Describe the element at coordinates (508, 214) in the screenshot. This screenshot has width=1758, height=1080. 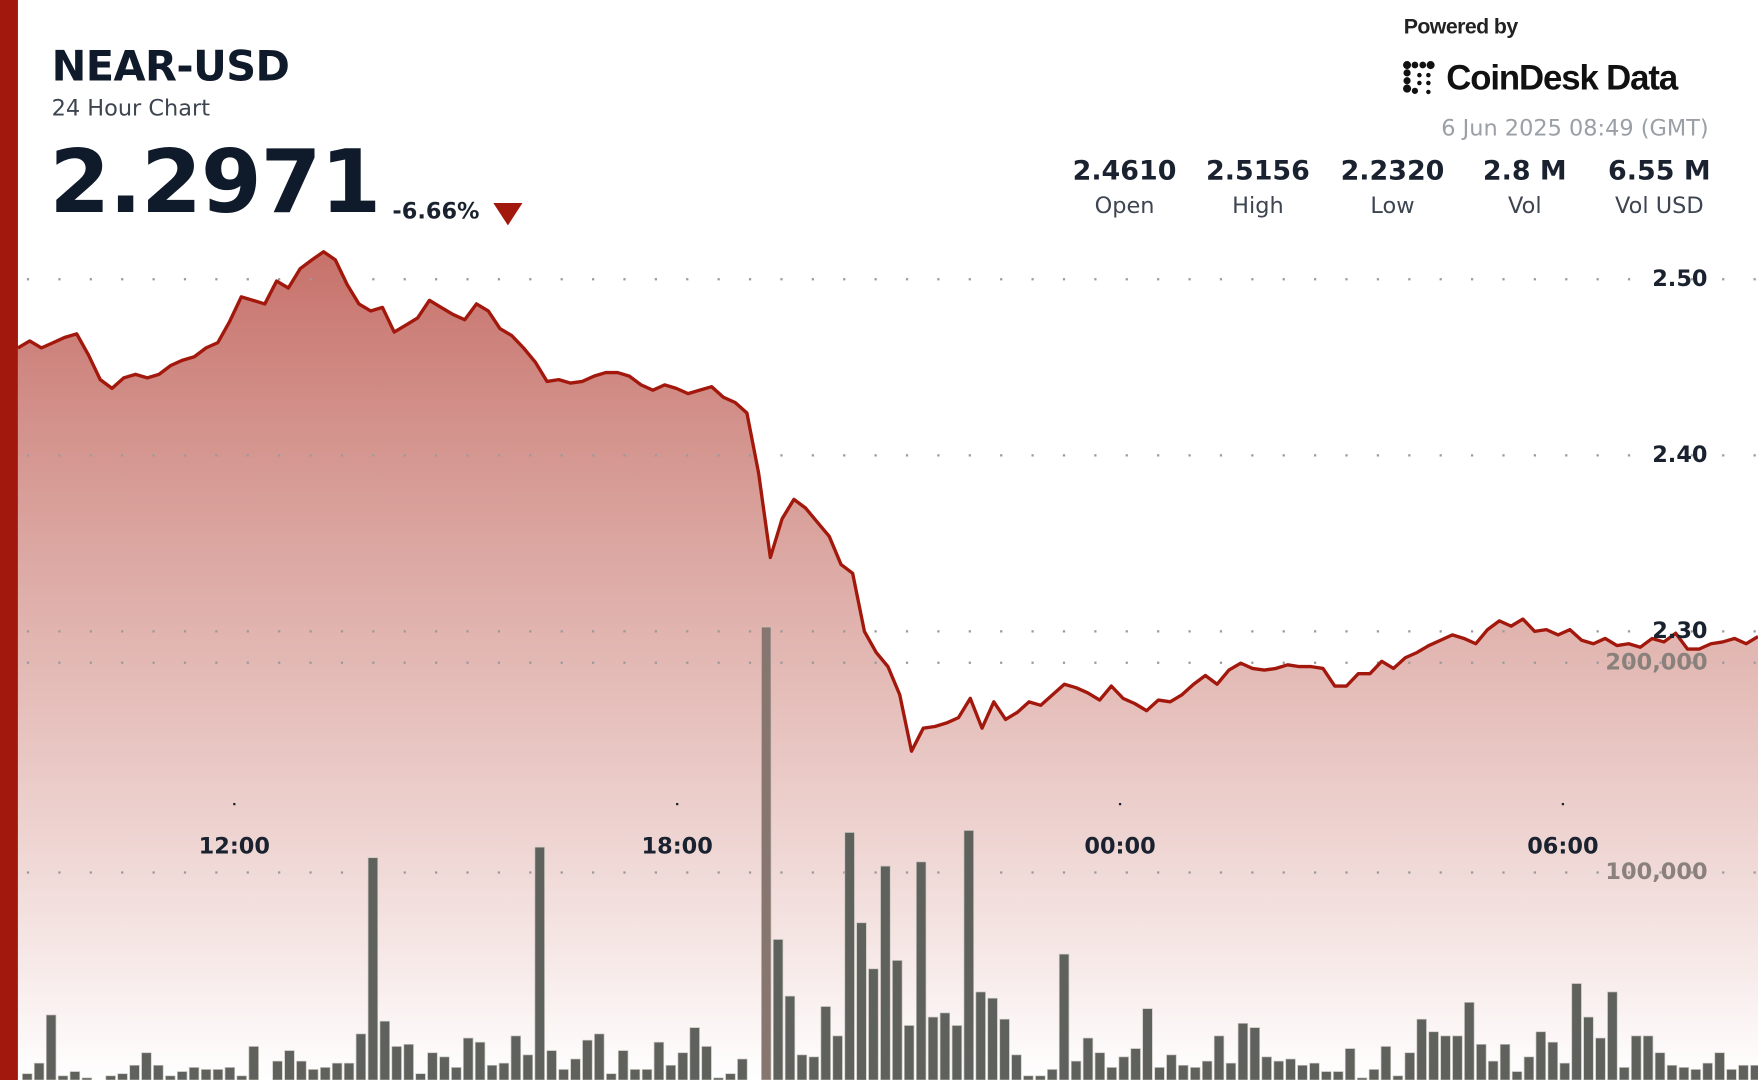
I see `down-triangle-icon` at that location.